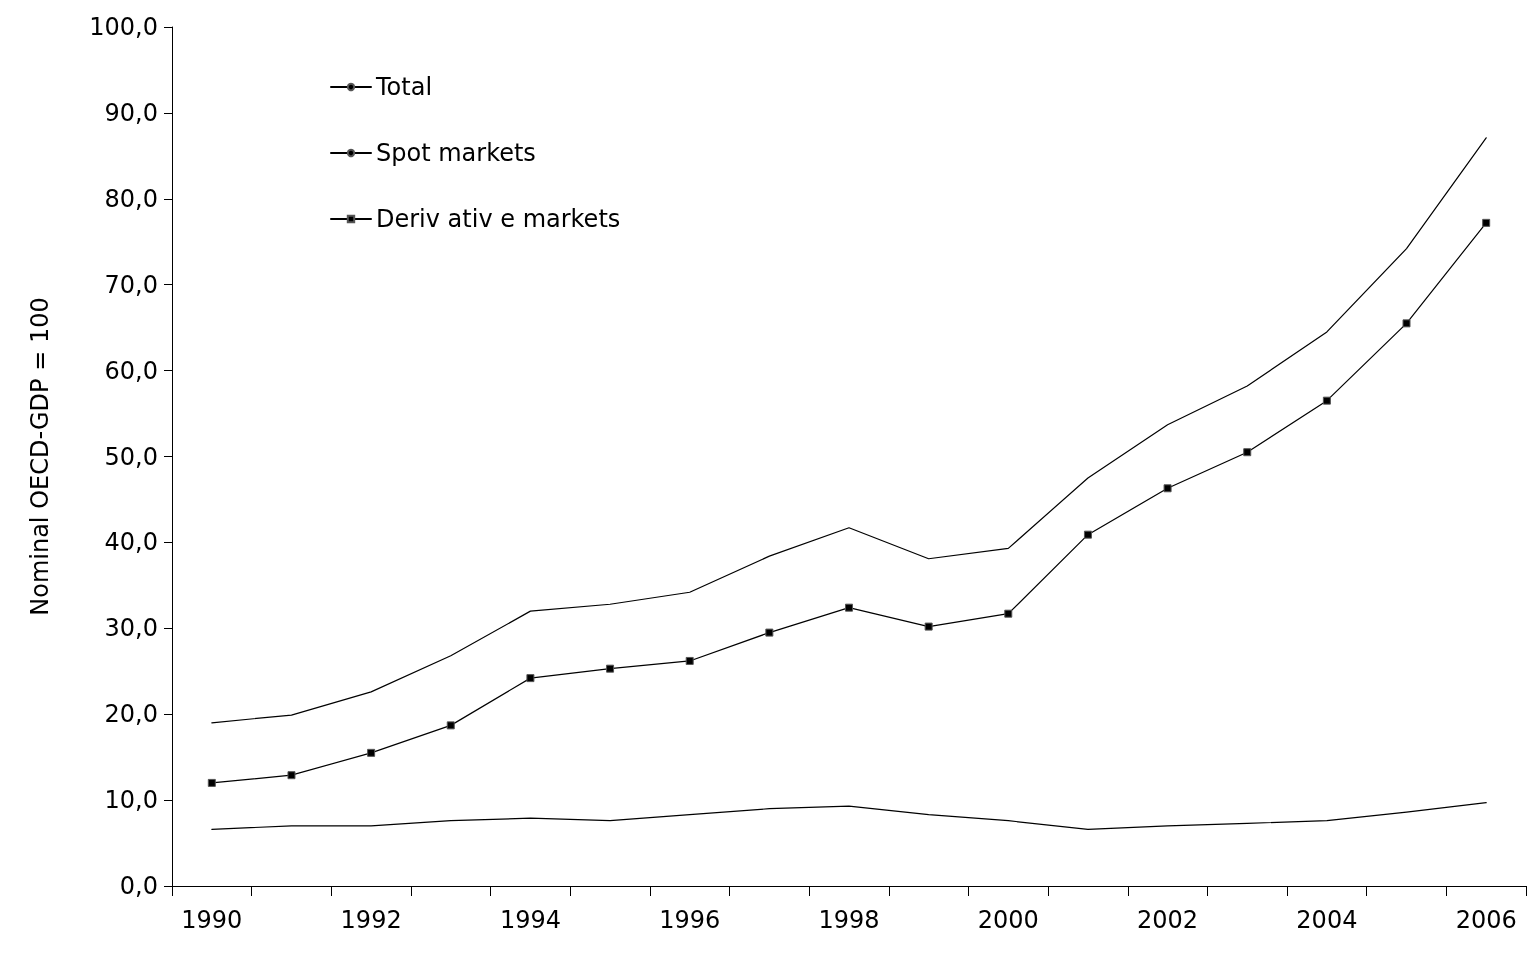 This screenshot has height=960, width=1538. I want to click on x-tick-label: 1994, so click(530, 920).